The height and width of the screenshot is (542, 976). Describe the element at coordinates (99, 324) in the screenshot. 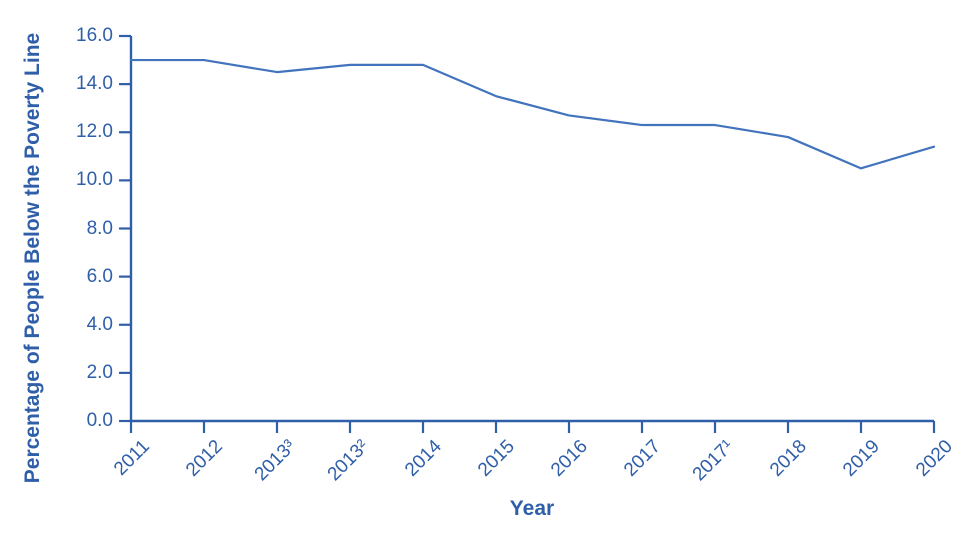

I see `y-tick-label: 4.0` at that location.